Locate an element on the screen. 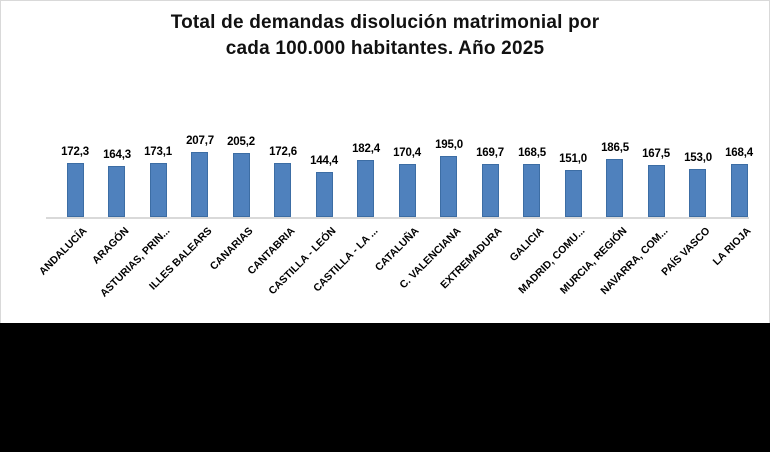 The image size is (770, 452). bar-value-label: 170,4 is located at coordinates (407, 153).